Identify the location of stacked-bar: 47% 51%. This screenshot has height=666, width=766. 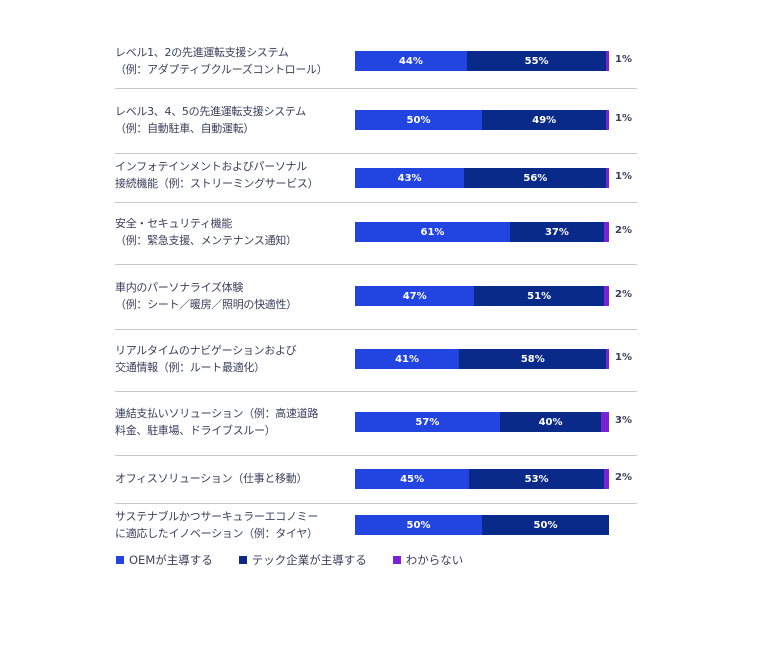
(482, 296).